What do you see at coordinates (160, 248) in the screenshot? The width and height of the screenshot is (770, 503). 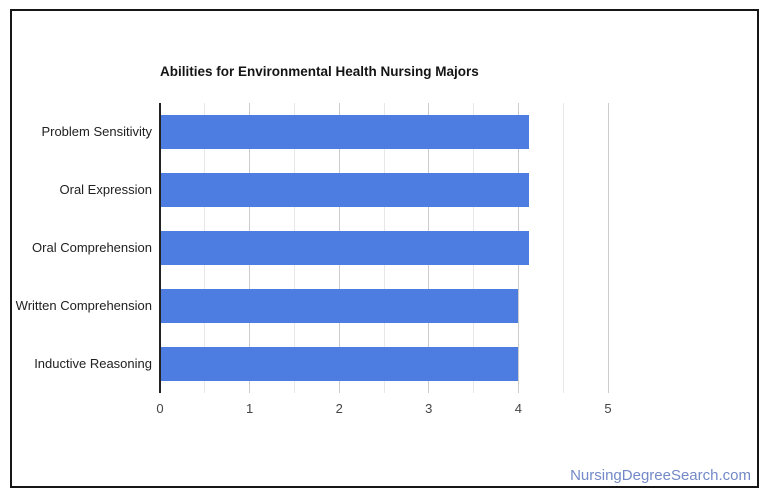 I see `y-axis-line` at bounding box center [160, 248].